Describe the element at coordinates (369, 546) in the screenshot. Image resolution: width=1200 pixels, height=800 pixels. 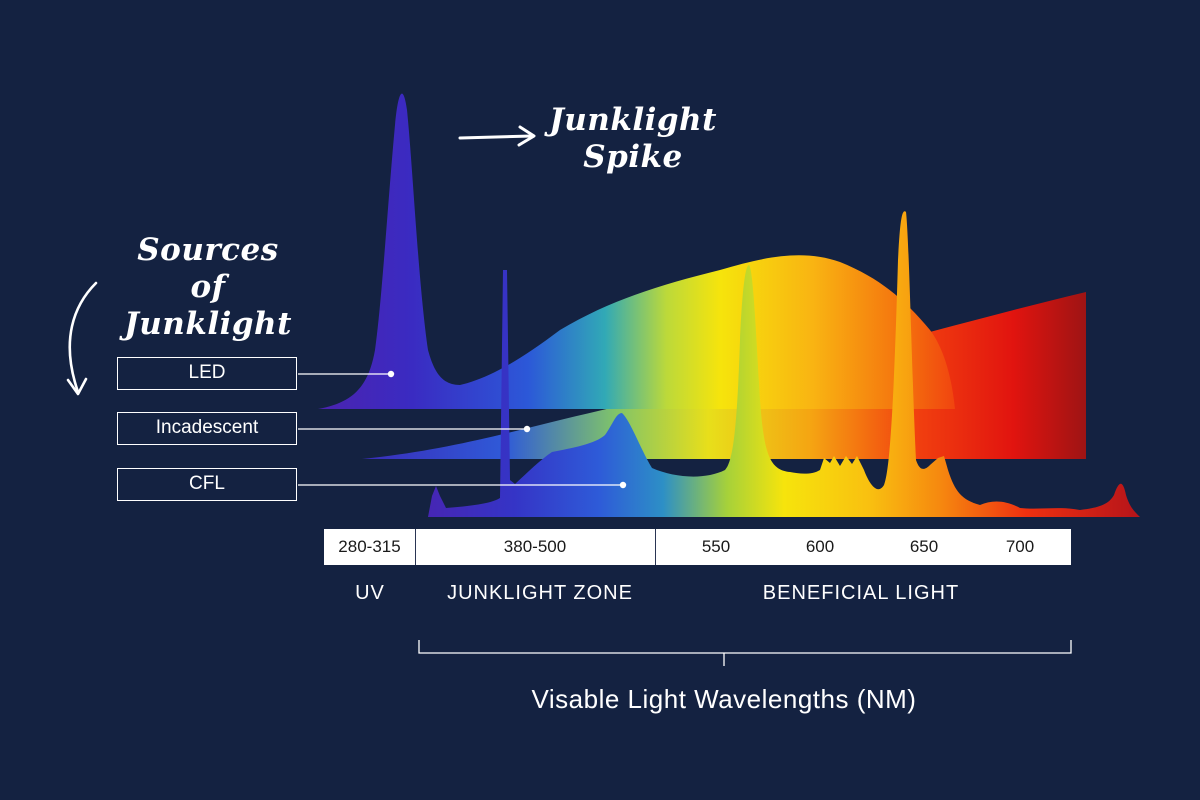
I see `uv-range-label: 280-315` at that location.